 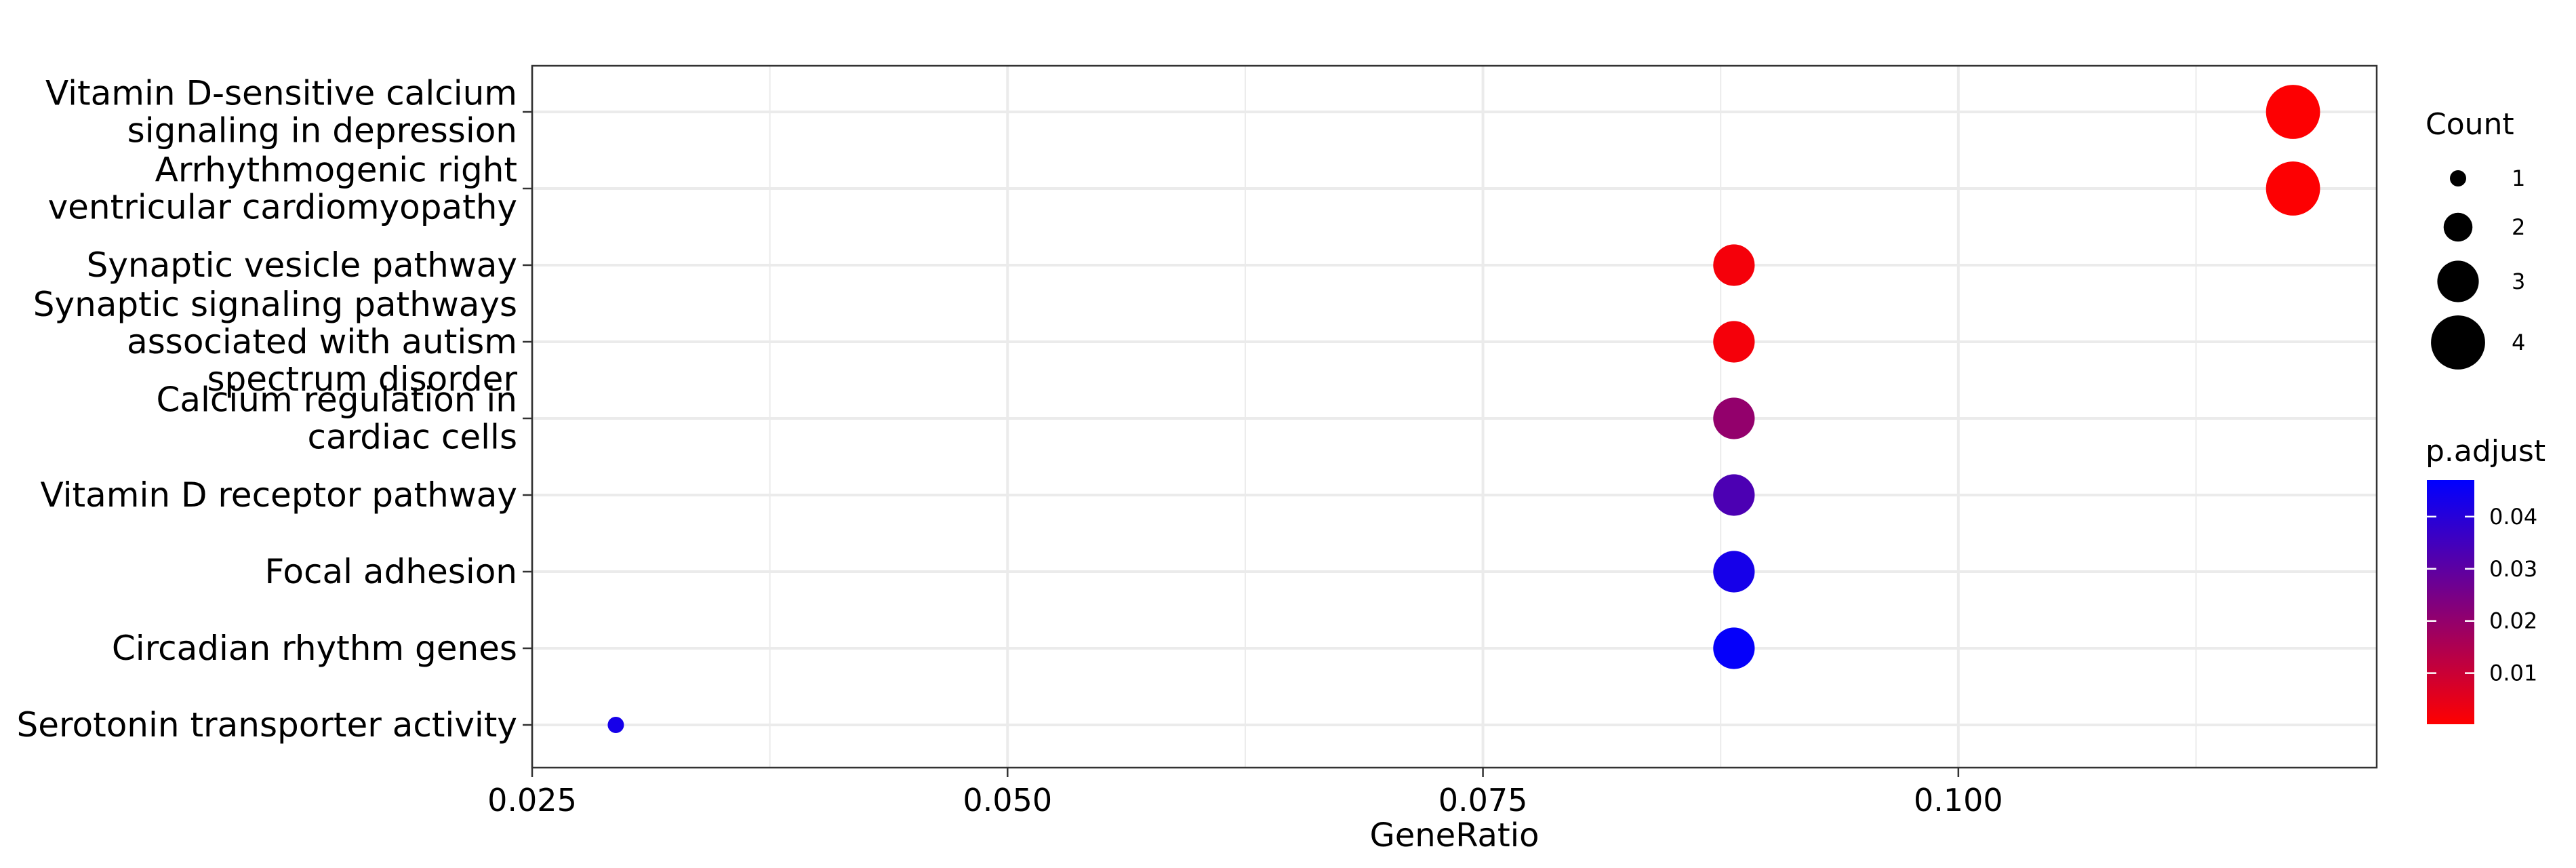 What do you see at coordinates (2485, 451) in the screenshot?
I see `p-adjust-legend-title: p.adjust` at bounding box center [2485, 451].